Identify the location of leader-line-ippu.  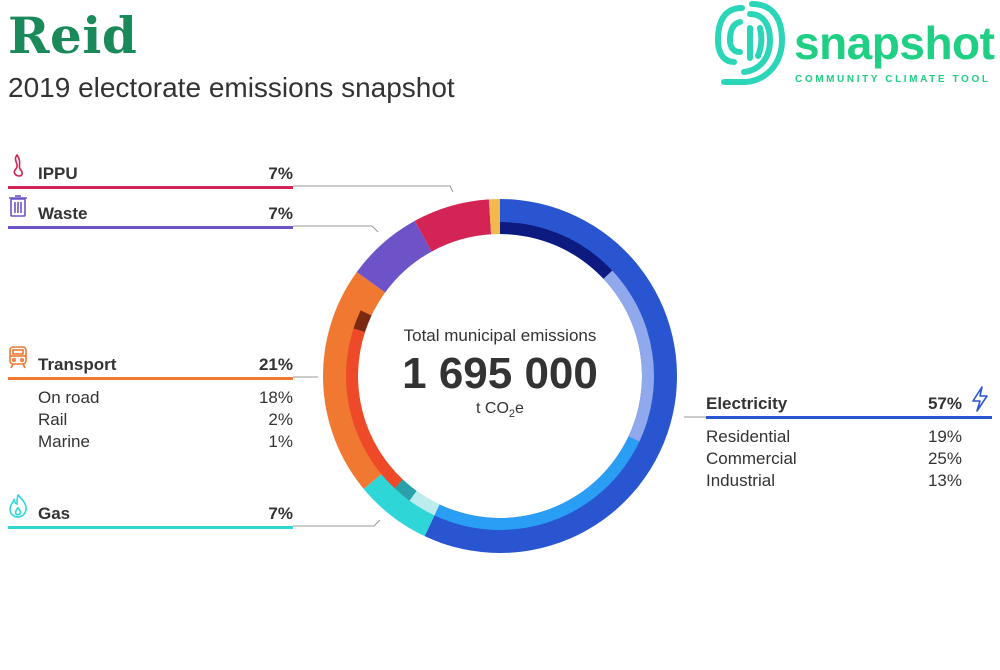
(373, 189).